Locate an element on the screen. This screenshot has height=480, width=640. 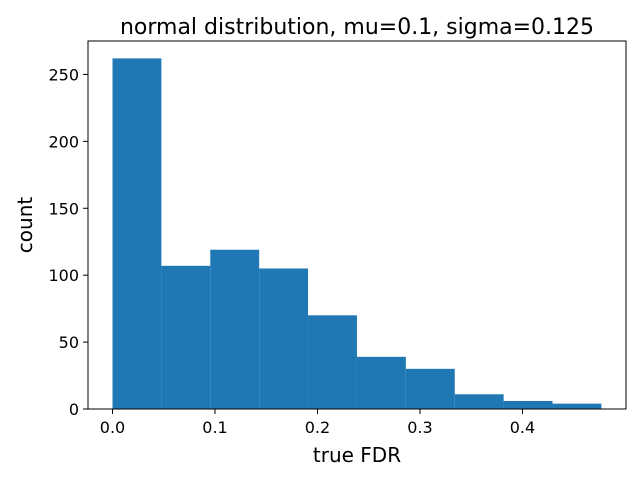
x-axis-ticks: 0.0 0.1 0.2 0.3 0.4 is located at coordinates (317, 423).